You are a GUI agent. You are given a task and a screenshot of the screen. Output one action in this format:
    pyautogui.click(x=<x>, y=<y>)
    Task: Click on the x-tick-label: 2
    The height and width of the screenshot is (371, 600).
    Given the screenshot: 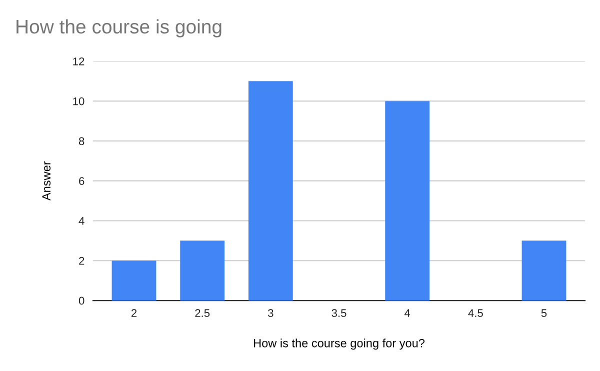 What is the action you would take?
    pyautogui.click(x=134, y=313)
    